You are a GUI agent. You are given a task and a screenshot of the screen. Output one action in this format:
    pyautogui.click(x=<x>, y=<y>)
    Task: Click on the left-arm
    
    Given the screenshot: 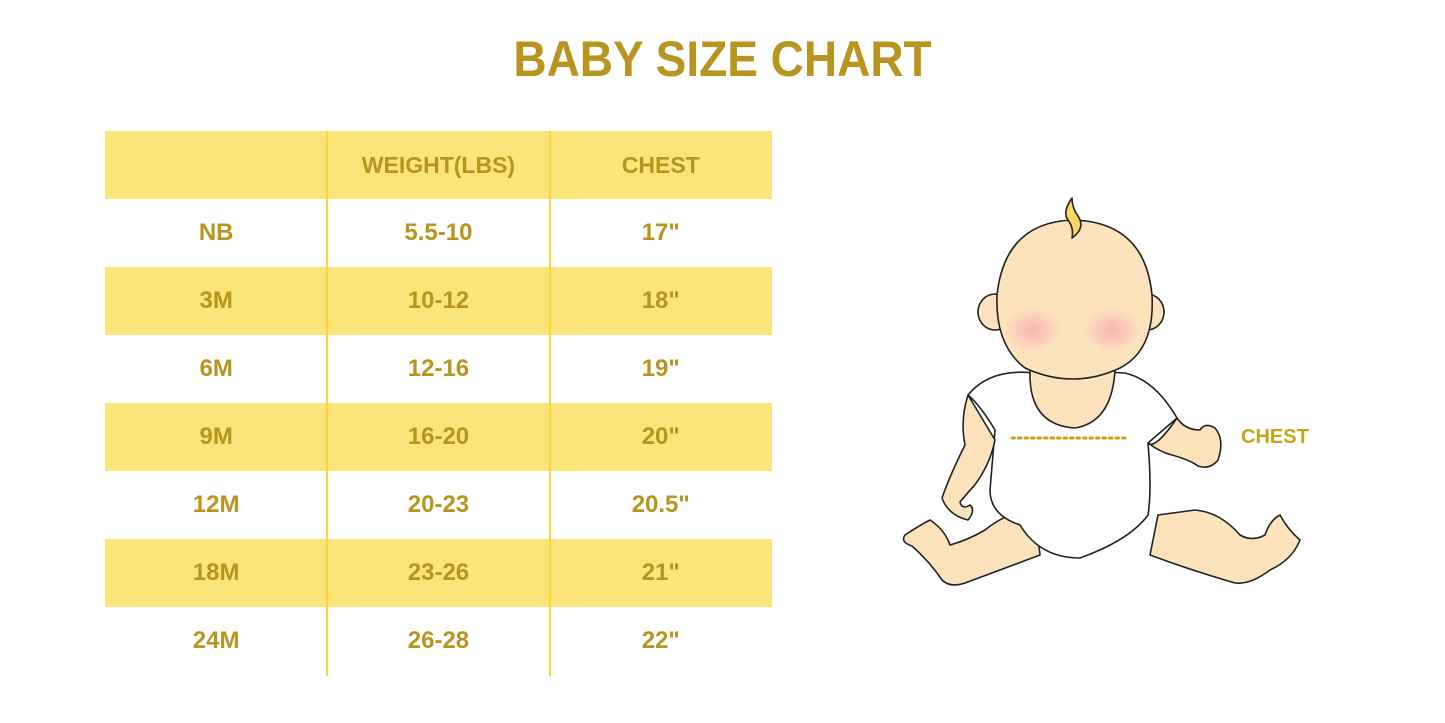 What is the action you would take?
    pyautogui.click(x=968, y=457)
    